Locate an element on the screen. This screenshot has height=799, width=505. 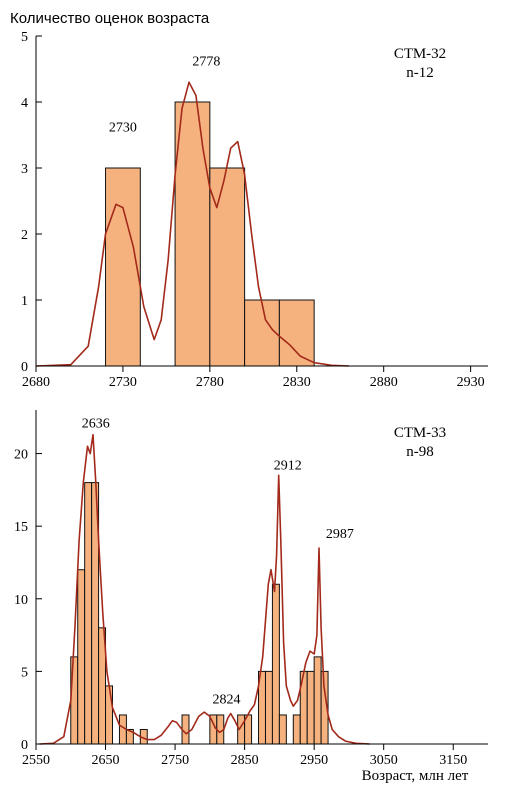
panel1-y-tick-label-5: 5 is located at coordinates (24, 37).